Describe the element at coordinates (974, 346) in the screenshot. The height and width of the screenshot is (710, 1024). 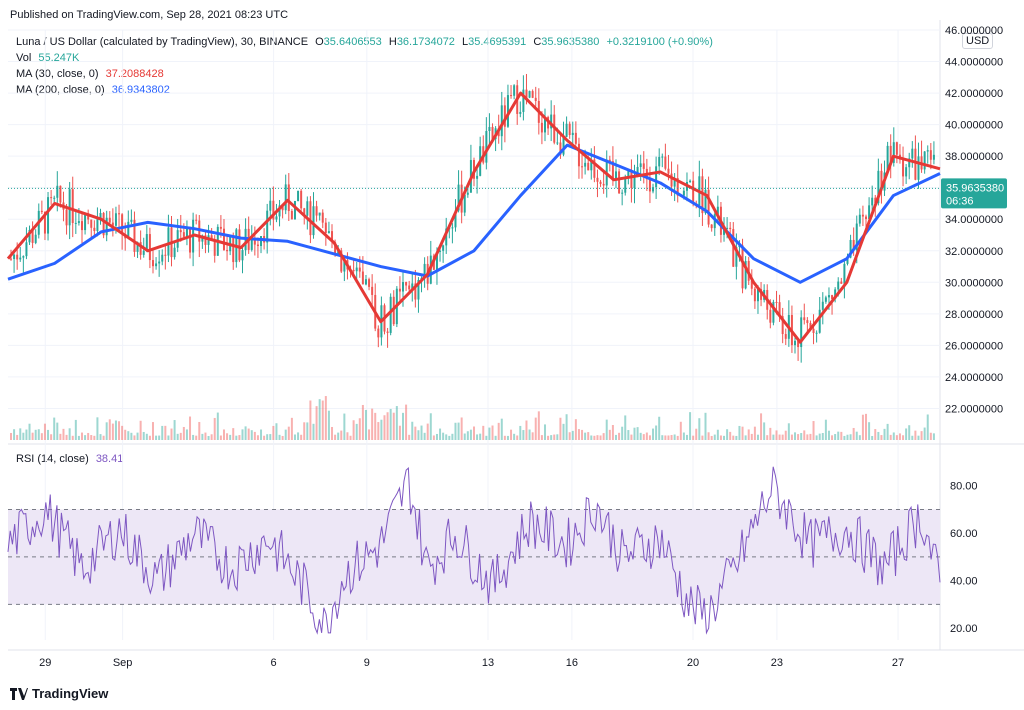
I see `price-tick-label: 26.0000000` at that location.